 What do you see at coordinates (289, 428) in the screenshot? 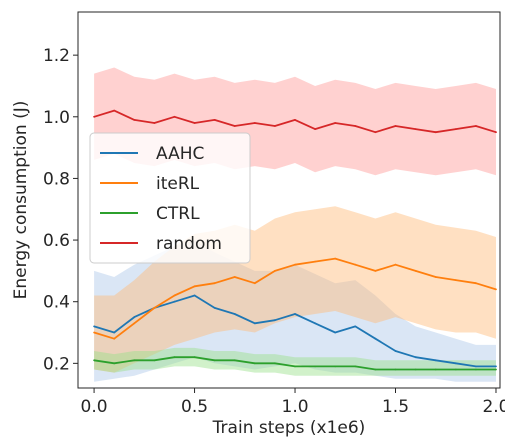
I see `x-axis-label: Train steps (x1e6)` at bounding box center [289, 428].